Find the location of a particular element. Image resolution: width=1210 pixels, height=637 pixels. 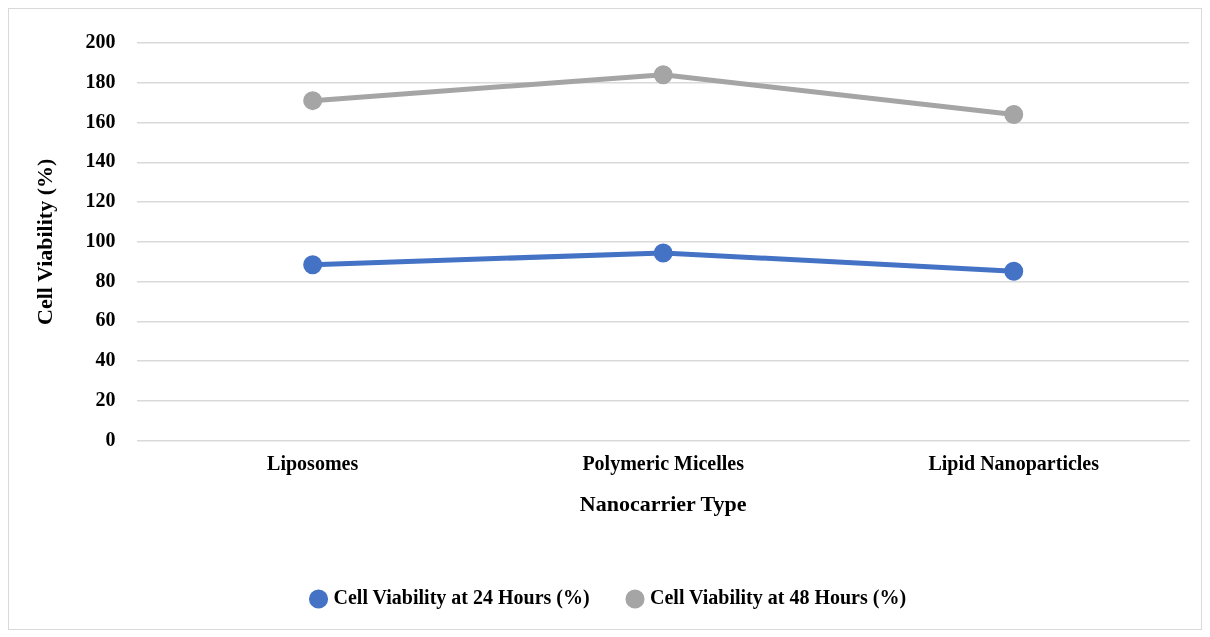

y-tick-label: 200 is located at coordinates (100, 41).